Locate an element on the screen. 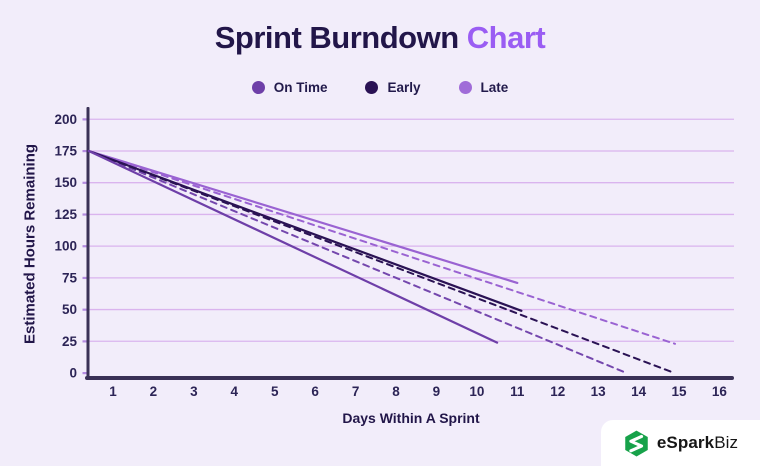 Image resolution: width=760 pixels, height=466 pixels. x-tick-label-16: 16 is located at coordinates (720, 391).